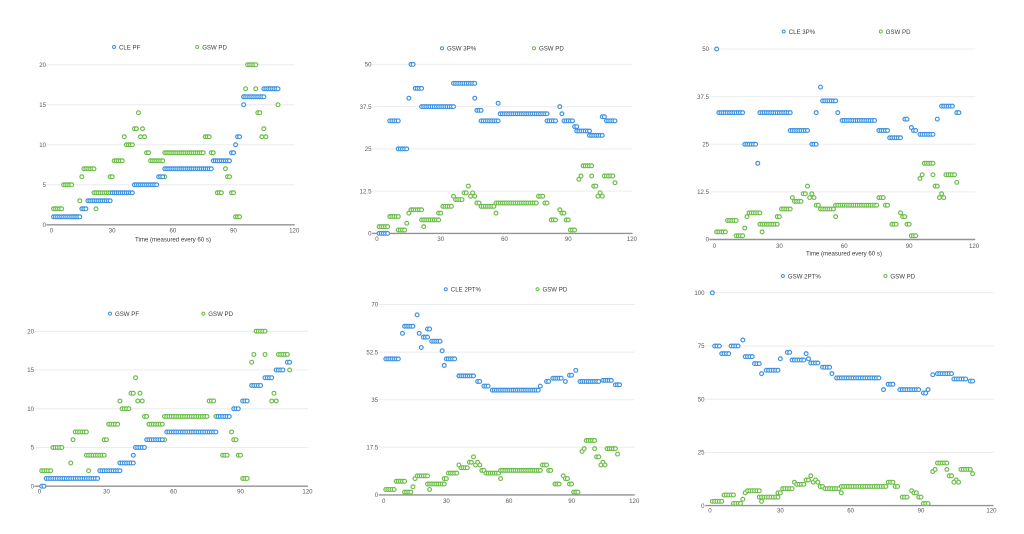 This screenshot has width=1024, height=534. What do you see at coordinates (462, 49) in the screenshot?
I see `svg-text: GSW 3P%` at bounding box center [462, 49].